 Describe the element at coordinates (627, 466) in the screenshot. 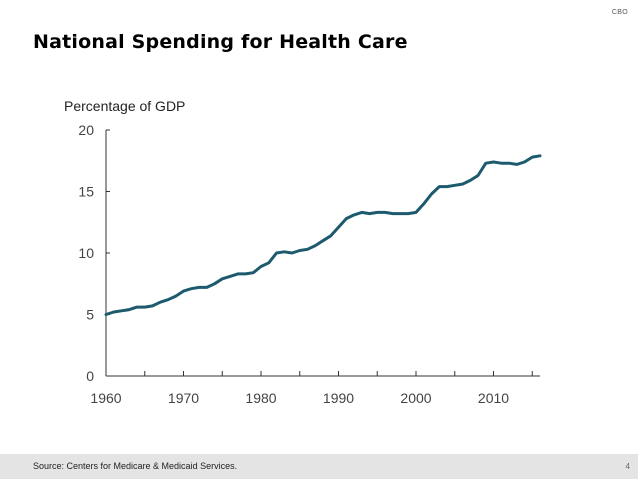

I see `page-number: 4` at that location.